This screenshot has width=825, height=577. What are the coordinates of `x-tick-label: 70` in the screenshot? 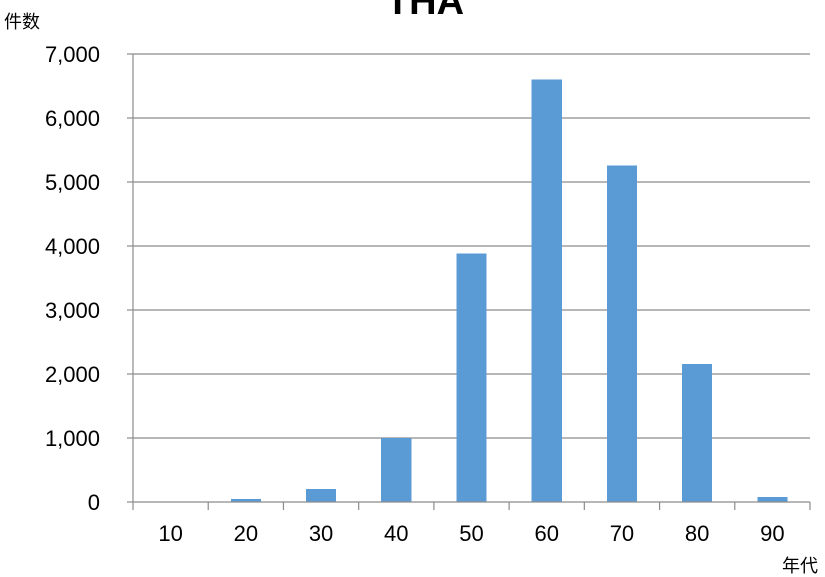 It's located at (622, 533).